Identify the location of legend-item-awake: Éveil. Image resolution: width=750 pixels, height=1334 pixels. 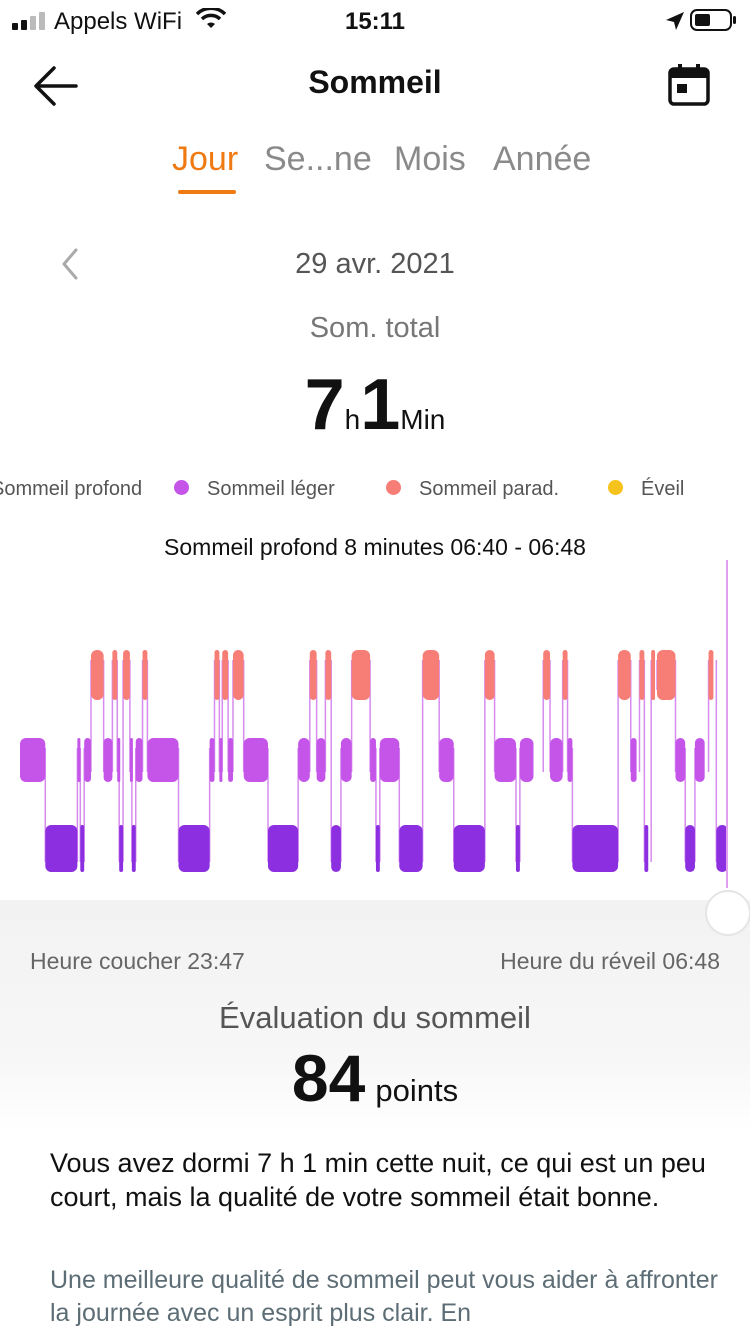
(646, 489).